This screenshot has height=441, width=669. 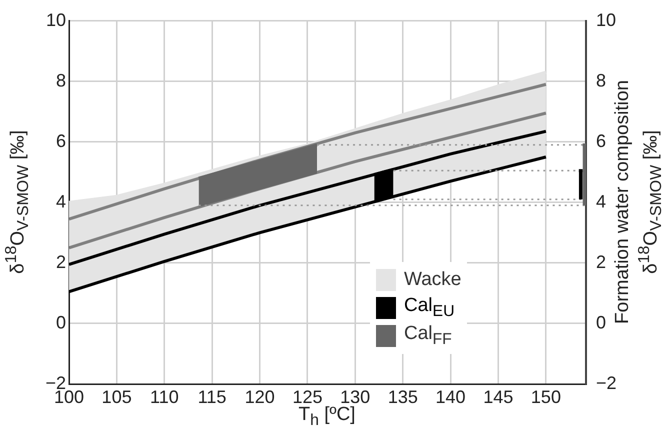 I want to click on x-tick-label: 115, so click(x=212, y=396).